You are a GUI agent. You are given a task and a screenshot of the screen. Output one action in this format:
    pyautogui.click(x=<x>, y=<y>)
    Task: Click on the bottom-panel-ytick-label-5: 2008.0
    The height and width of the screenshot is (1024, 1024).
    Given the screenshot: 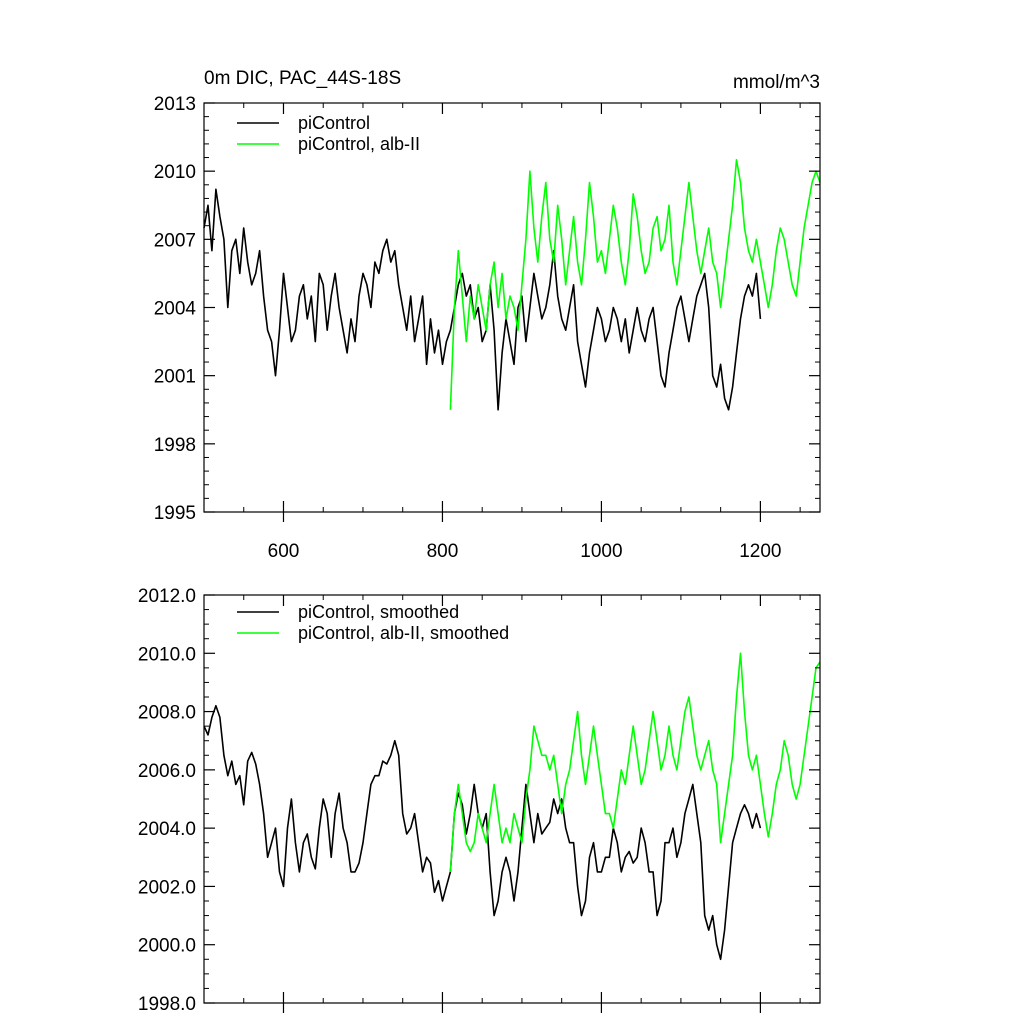 What is the action you would take?
    pyautogui.click(x=167, y=713)
    